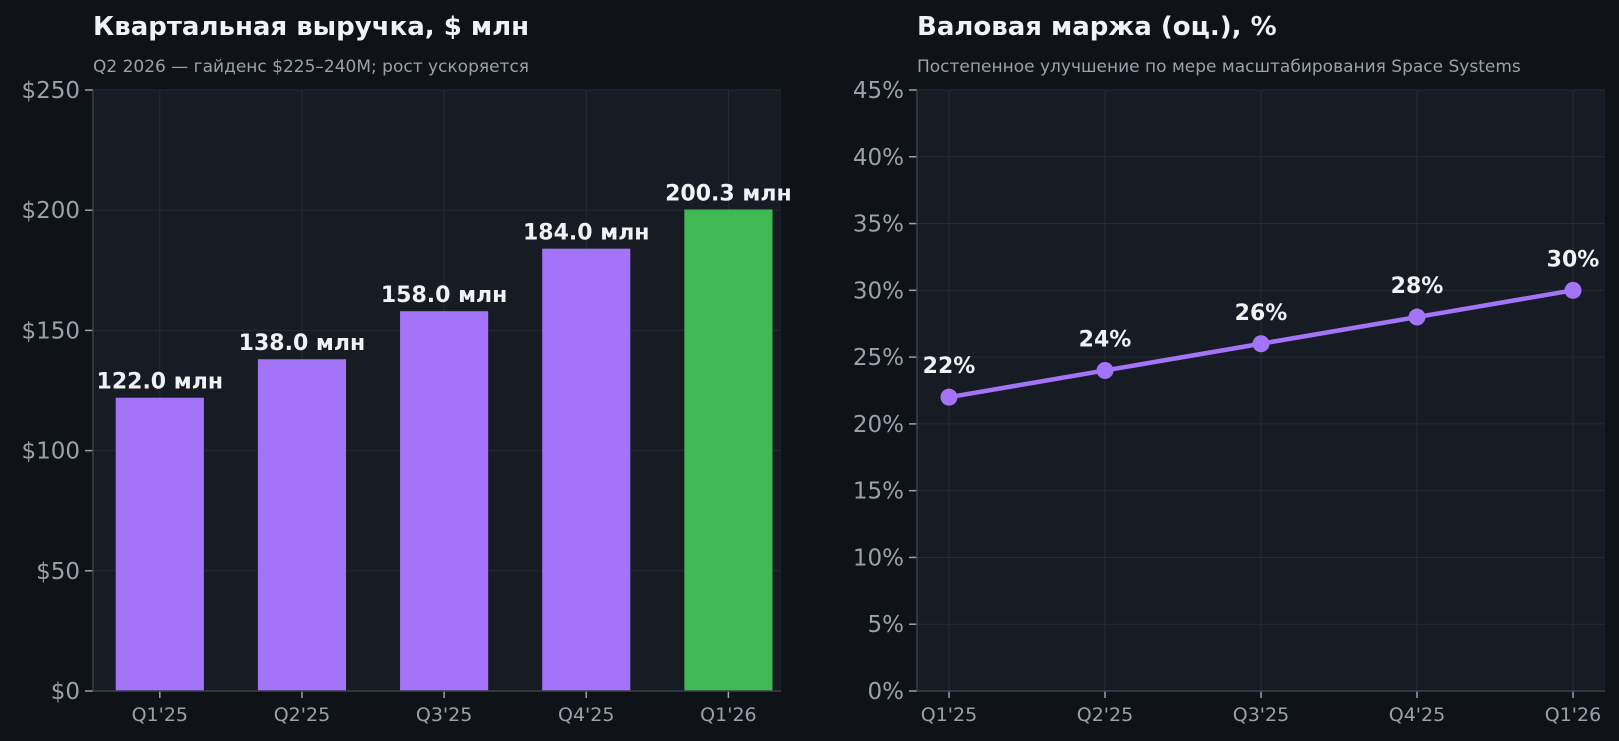  What do you see at coordinates (1105, 715) in the screenshot?
I see `margin-x-tick-label: Q2'25` at bounding box center [1105, 715].